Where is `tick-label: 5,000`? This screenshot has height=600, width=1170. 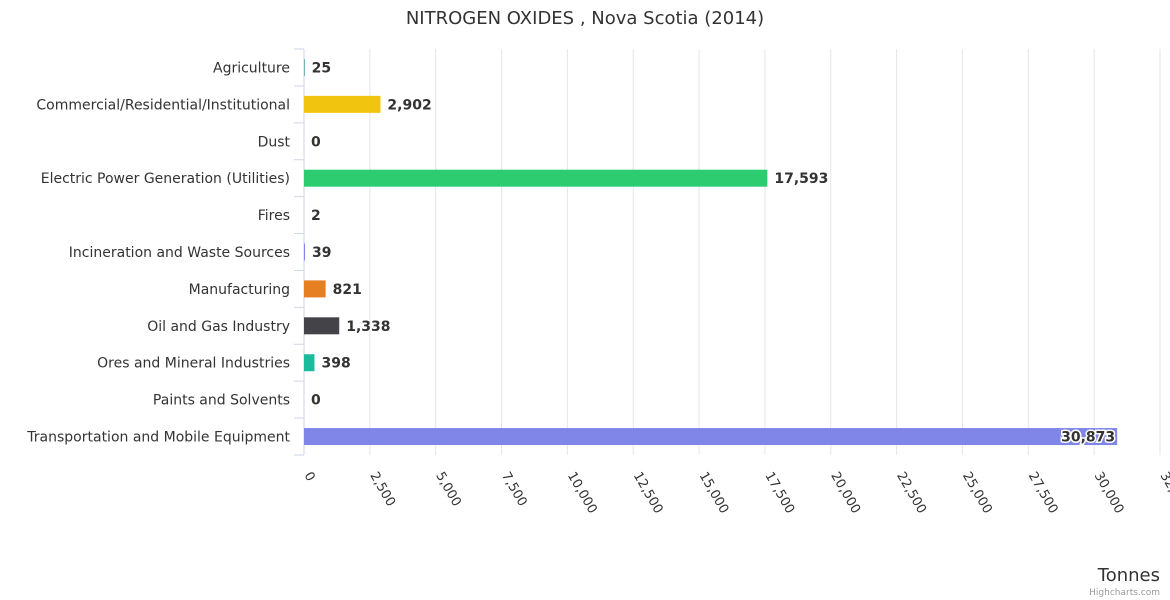
tick-label: 5,000 is located at coordinates (448, 490).